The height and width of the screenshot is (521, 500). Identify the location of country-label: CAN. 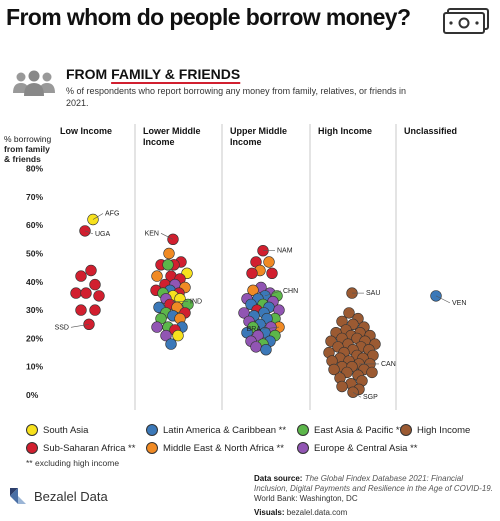
(388, 364).